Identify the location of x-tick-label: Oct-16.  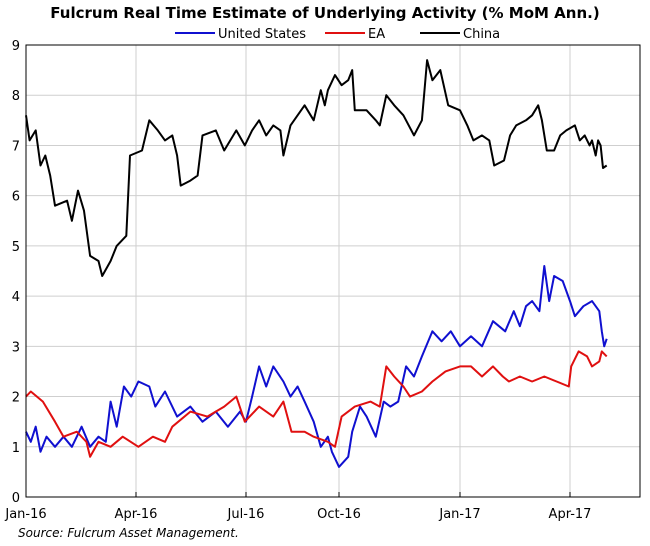
(339, 514).